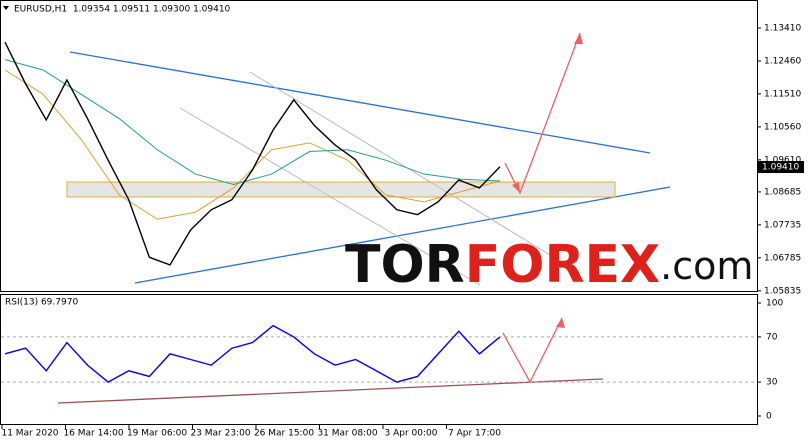 The image size is (808, 444). I want to click on header-icon, so click(6, 8).